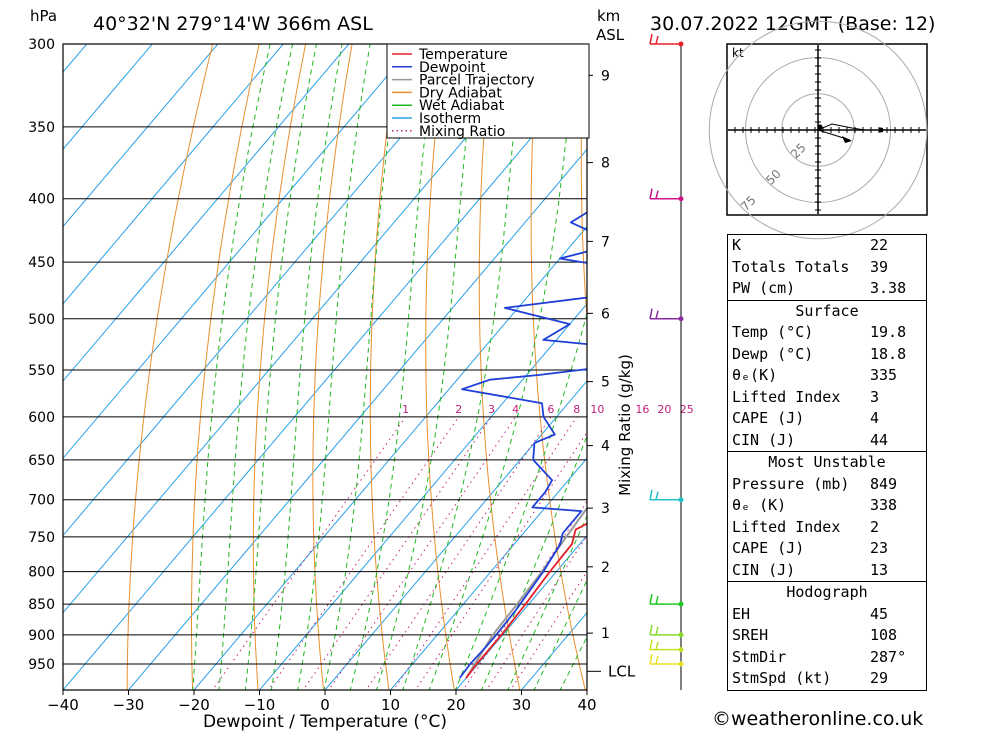  I want to click on height-unit: km, so click(608, 16).